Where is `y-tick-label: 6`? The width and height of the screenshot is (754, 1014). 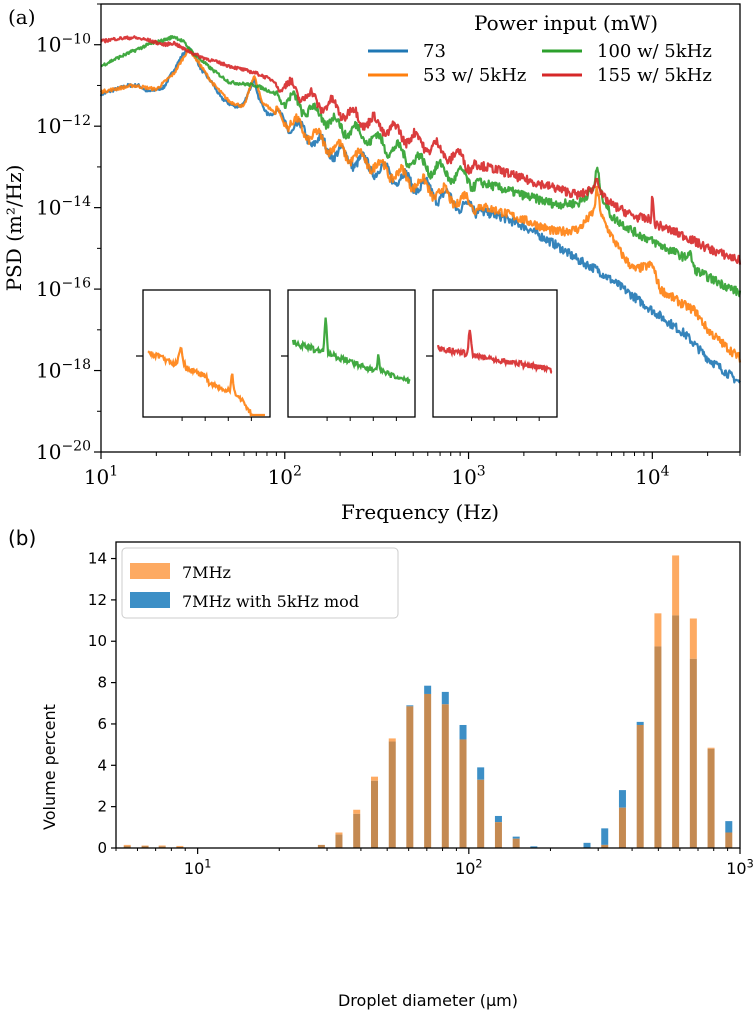
y-tick-label: 6 is located at coordinates (102, 724).